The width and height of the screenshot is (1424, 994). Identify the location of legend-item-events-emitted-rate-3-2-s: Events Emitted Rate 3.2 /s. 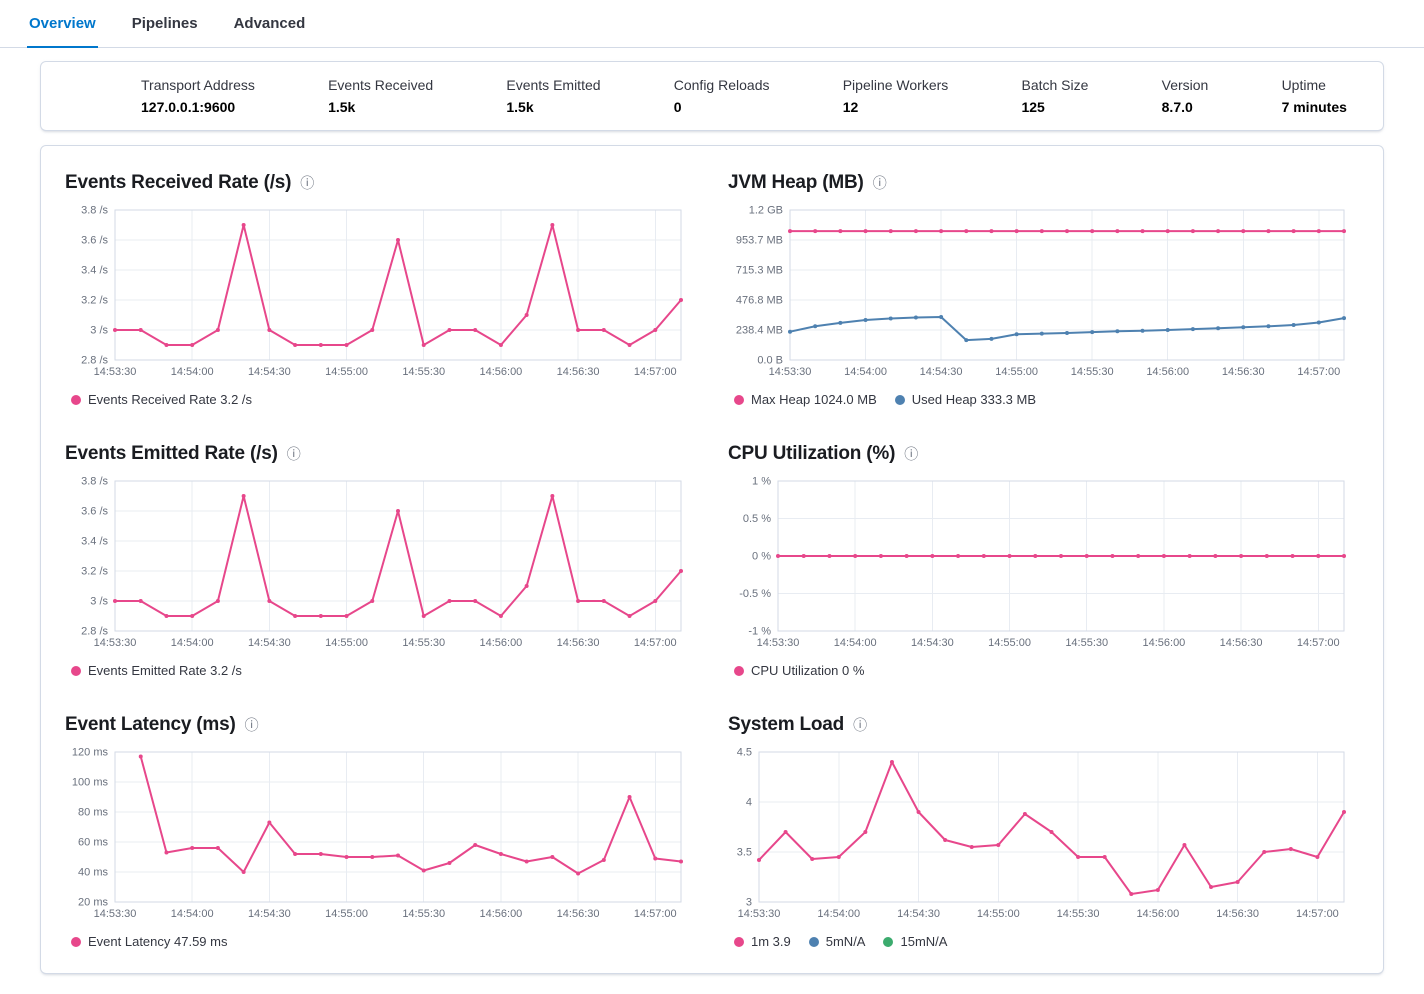
(156, 670).